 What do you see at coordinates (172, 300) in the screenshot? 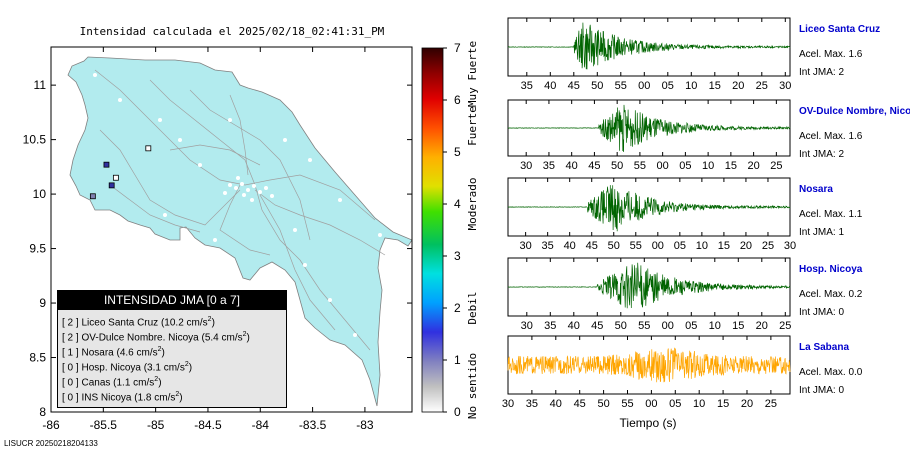
I see `legend-title: INTENSIDAD JMA [0 a 7]` at bounding box center [172, 300].